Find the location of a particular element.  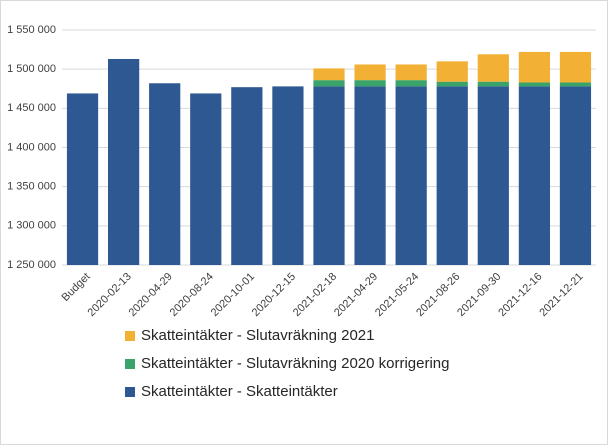

y-tick-label: 1 500 000 is located at coordinates (31, 69).